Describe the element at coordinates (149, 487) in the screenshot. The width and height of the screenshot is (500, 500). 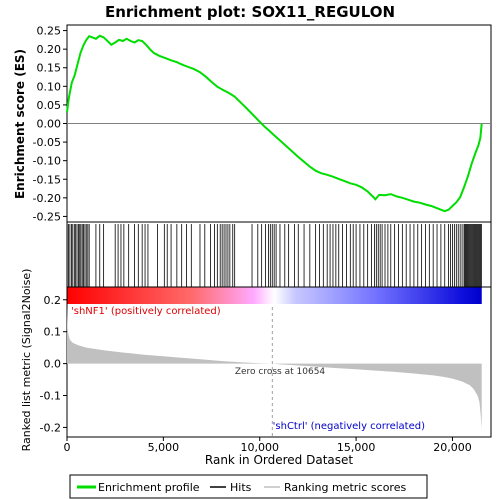
I see `legend-entry-profile: Enrichment profile` at that location.